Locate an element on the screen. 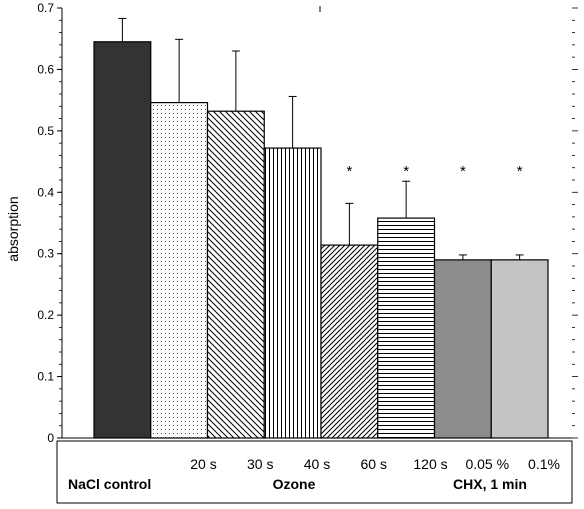  category-label-3: 40 s is located at coordinates (317, 464).